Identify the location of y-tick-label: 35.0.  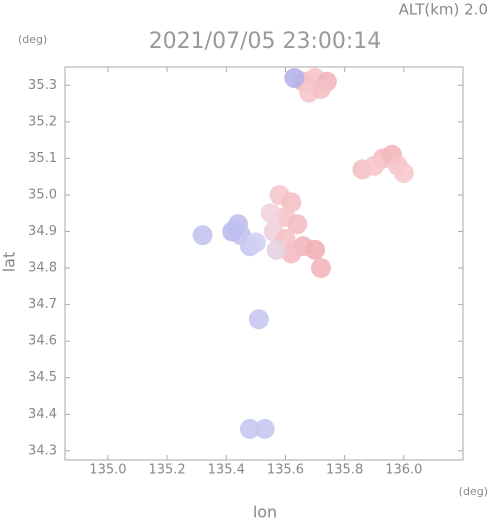
(42, 194).